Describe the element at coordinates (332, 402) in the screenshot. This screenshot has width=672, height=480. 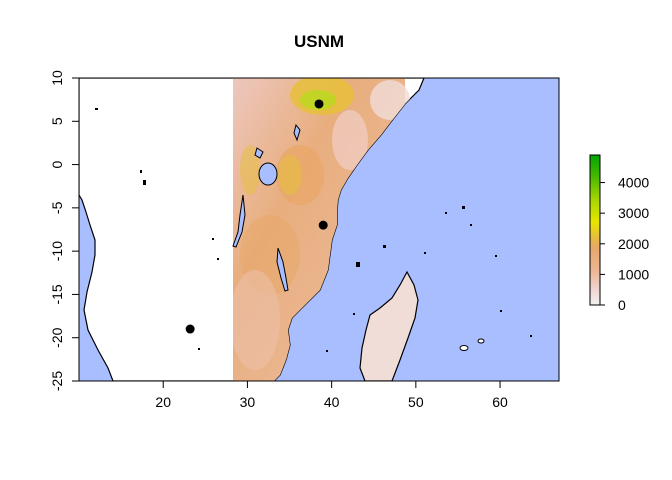
I see `x-tick-label: 40` at that location.